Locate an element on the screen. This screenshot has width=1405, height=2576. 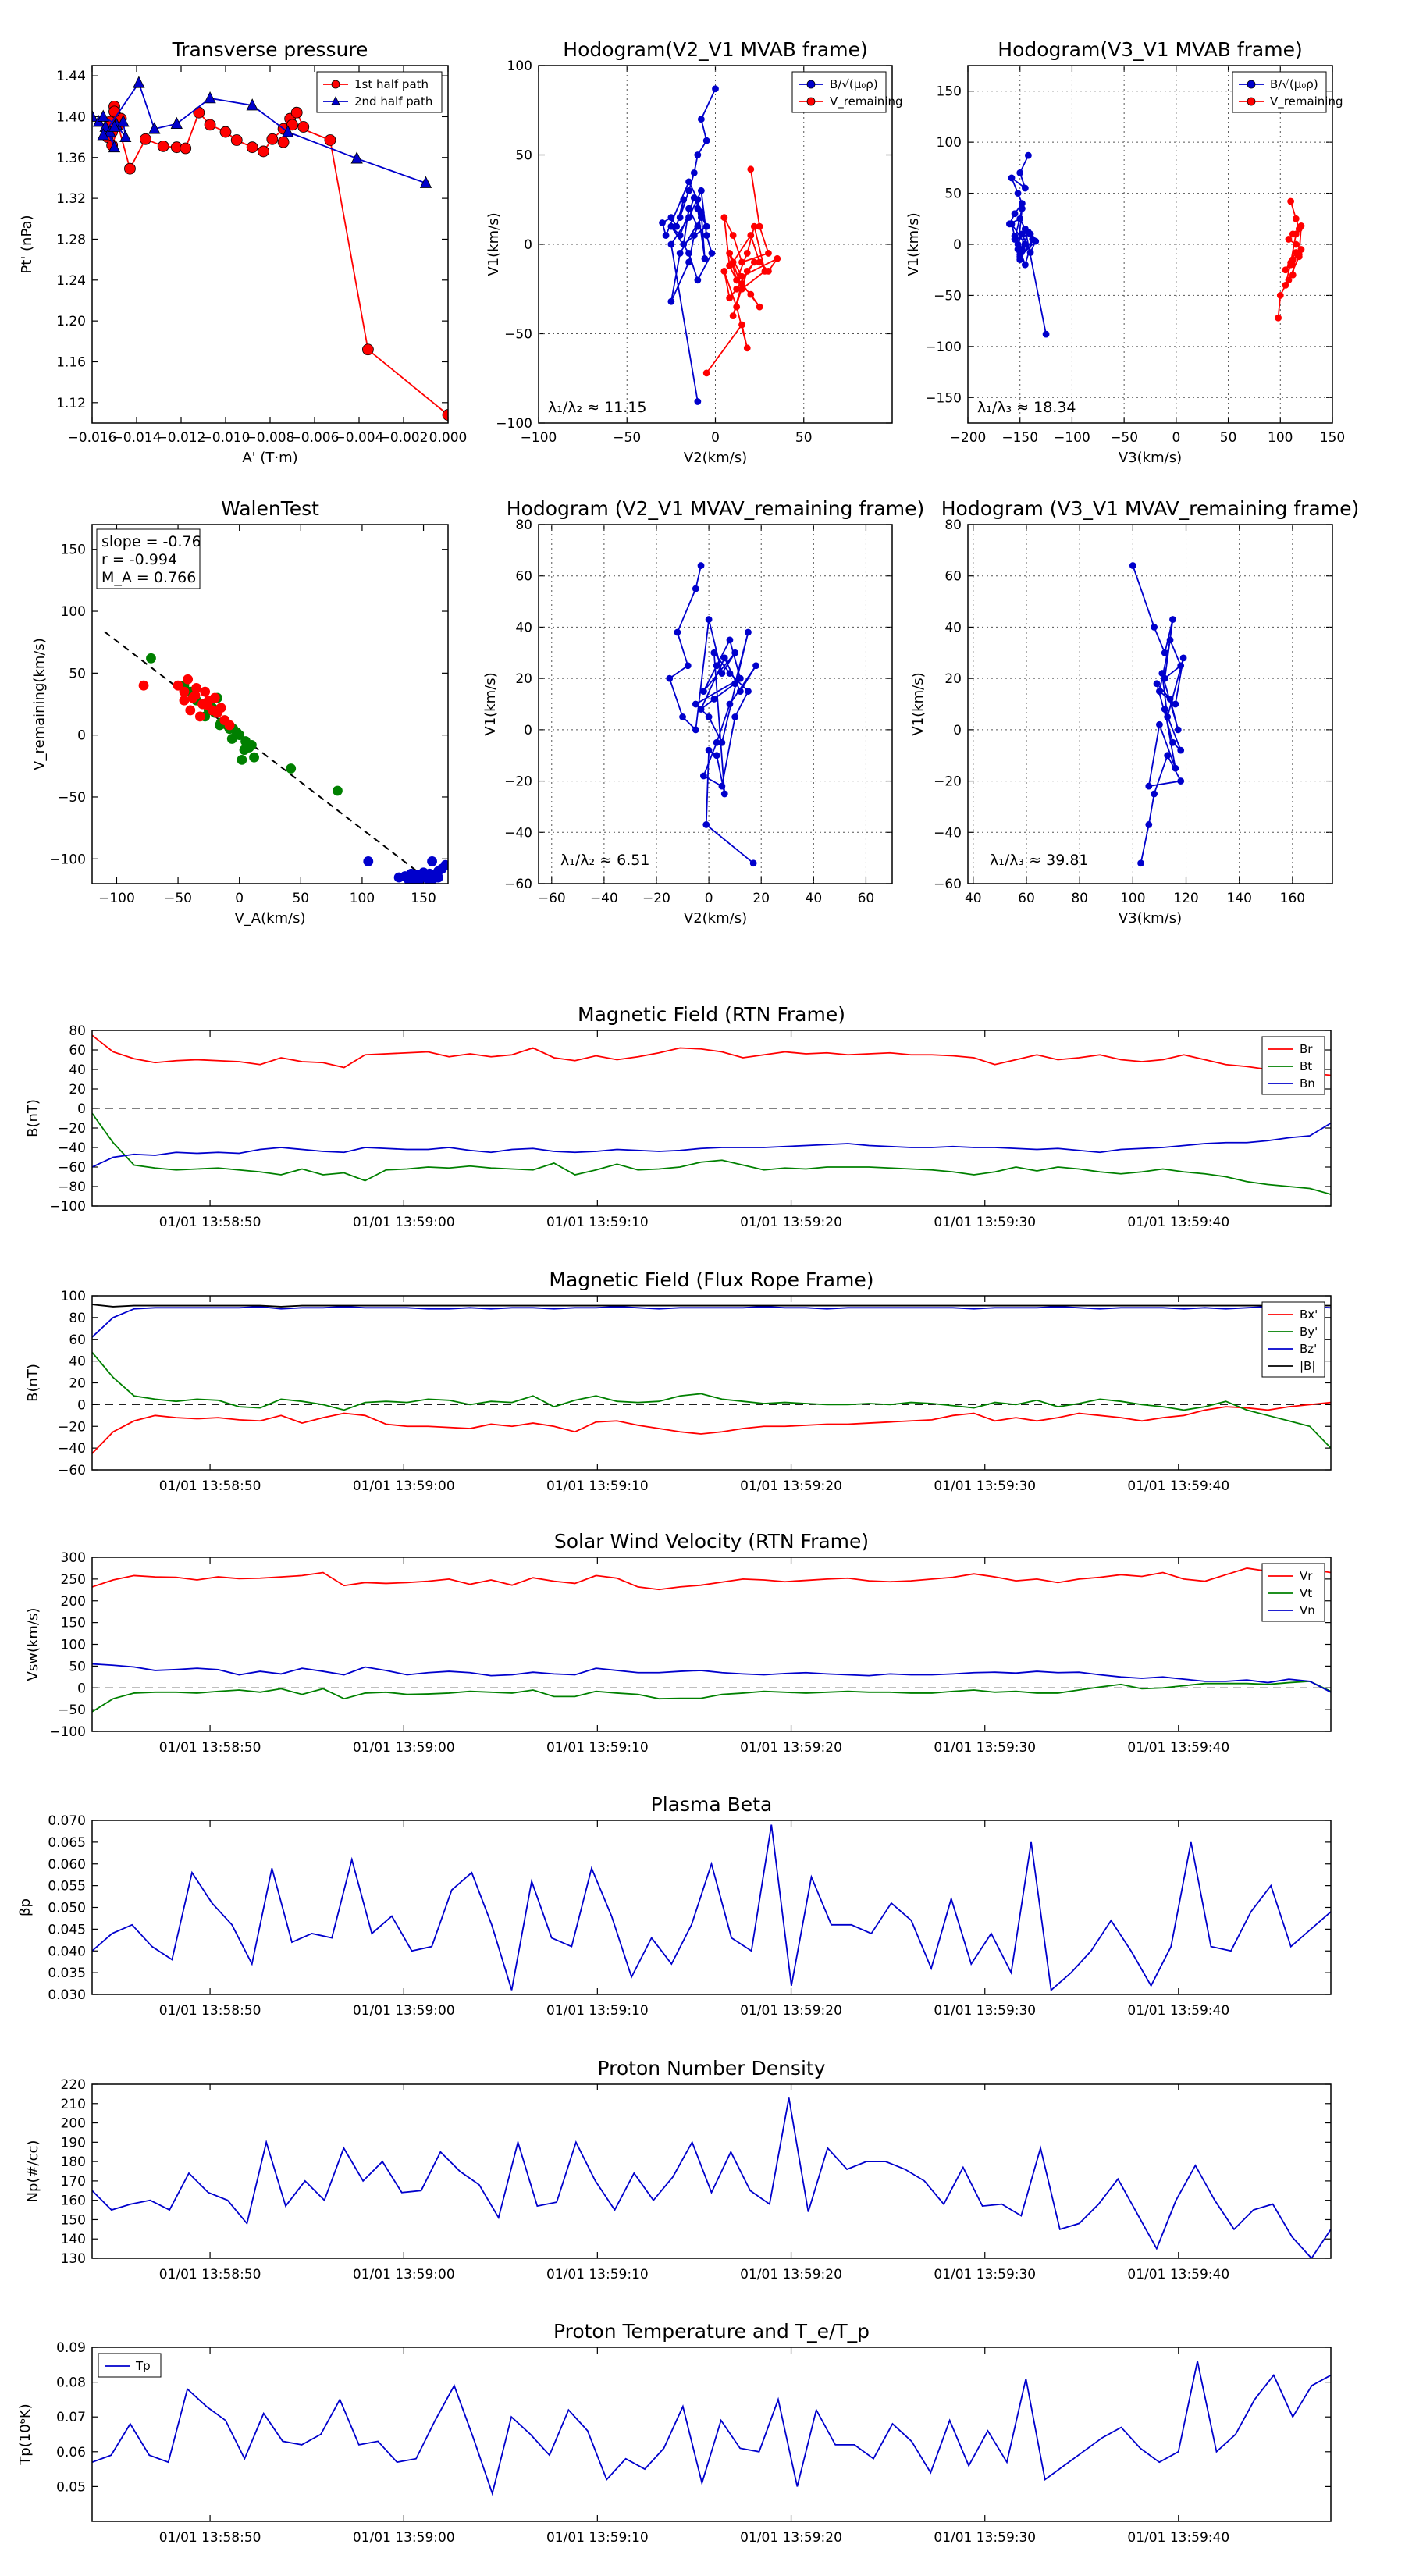
chart-title: Hodogram(V2_V1 MVAB frame) is located at coordinates (715, 49).